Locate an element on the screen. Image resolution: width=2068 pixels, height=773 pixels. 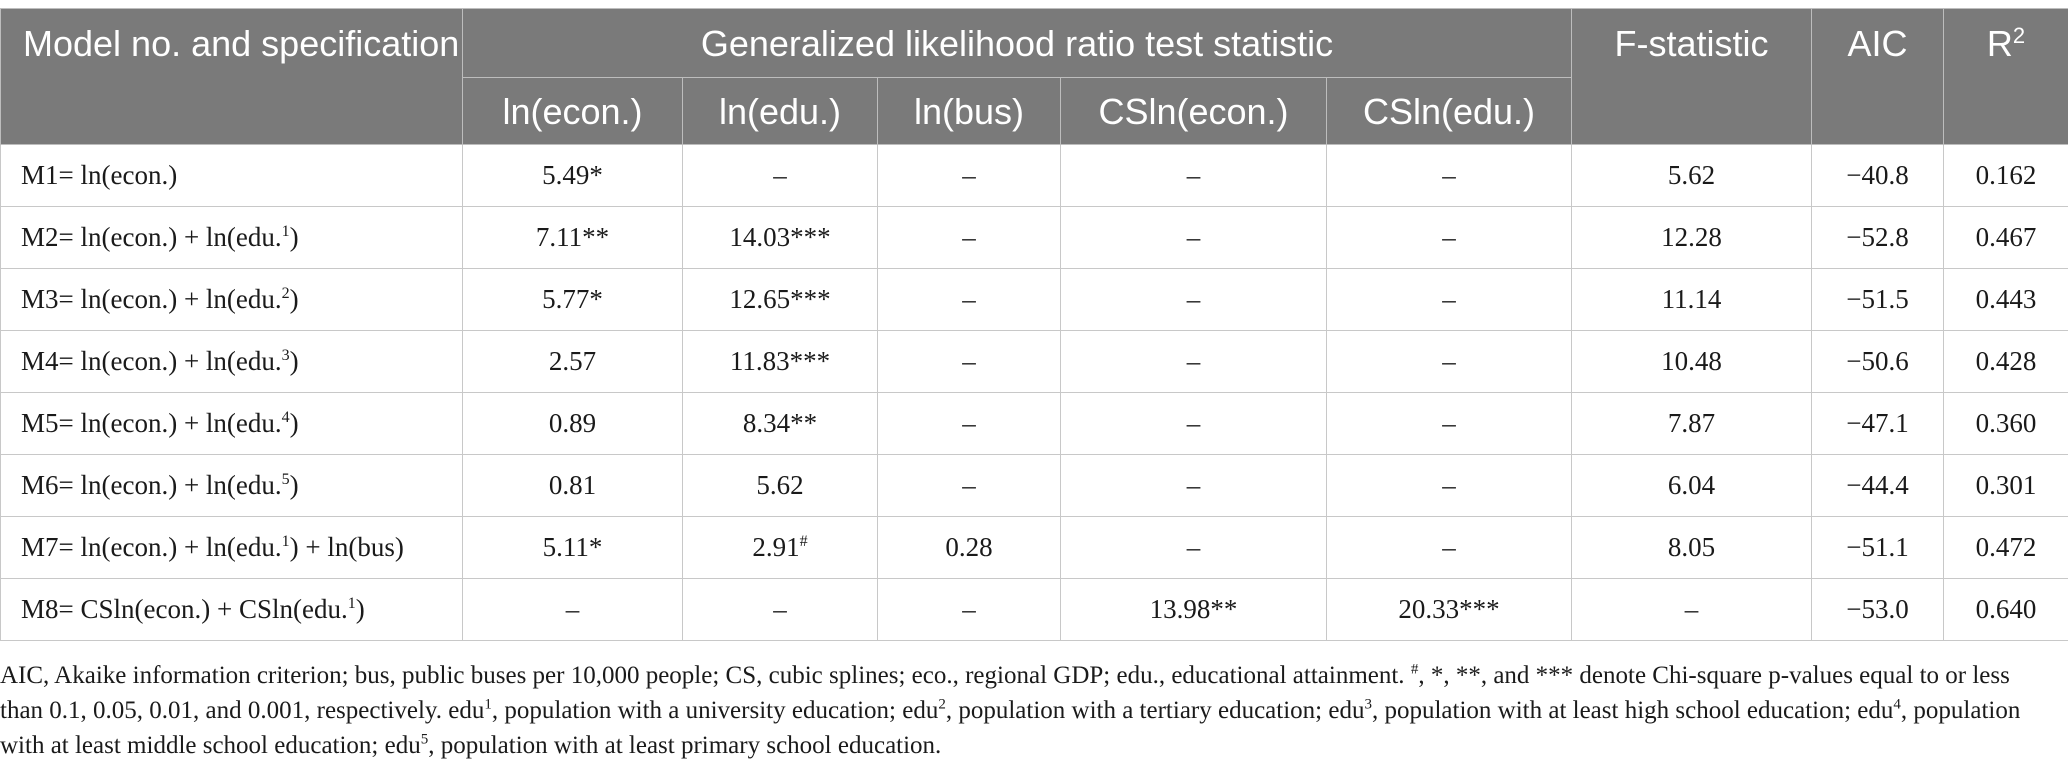
f-statistic-header: F-statistic is located at coordinates (1692, 76).